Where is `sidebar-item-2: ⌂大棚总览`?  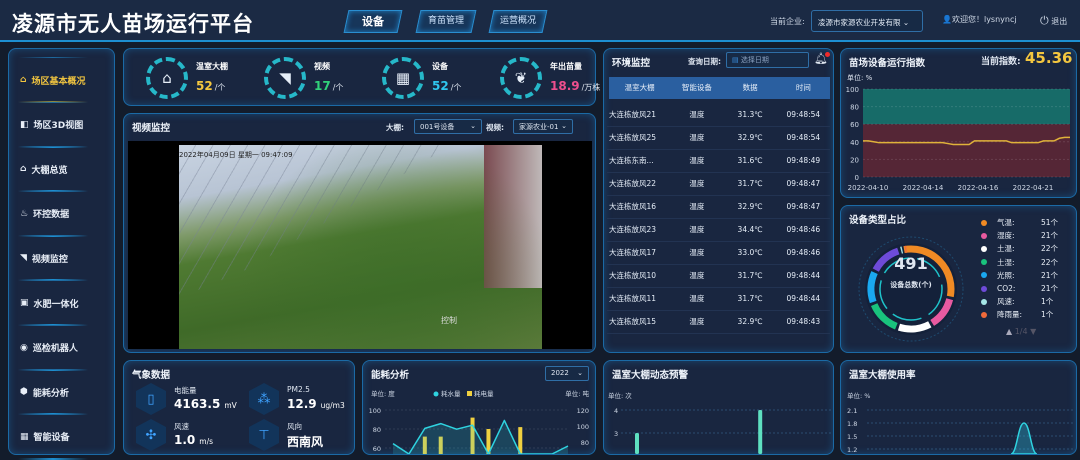
sidebar-item-2: ⌂大棚总览 is located at coordinates (53, 169).